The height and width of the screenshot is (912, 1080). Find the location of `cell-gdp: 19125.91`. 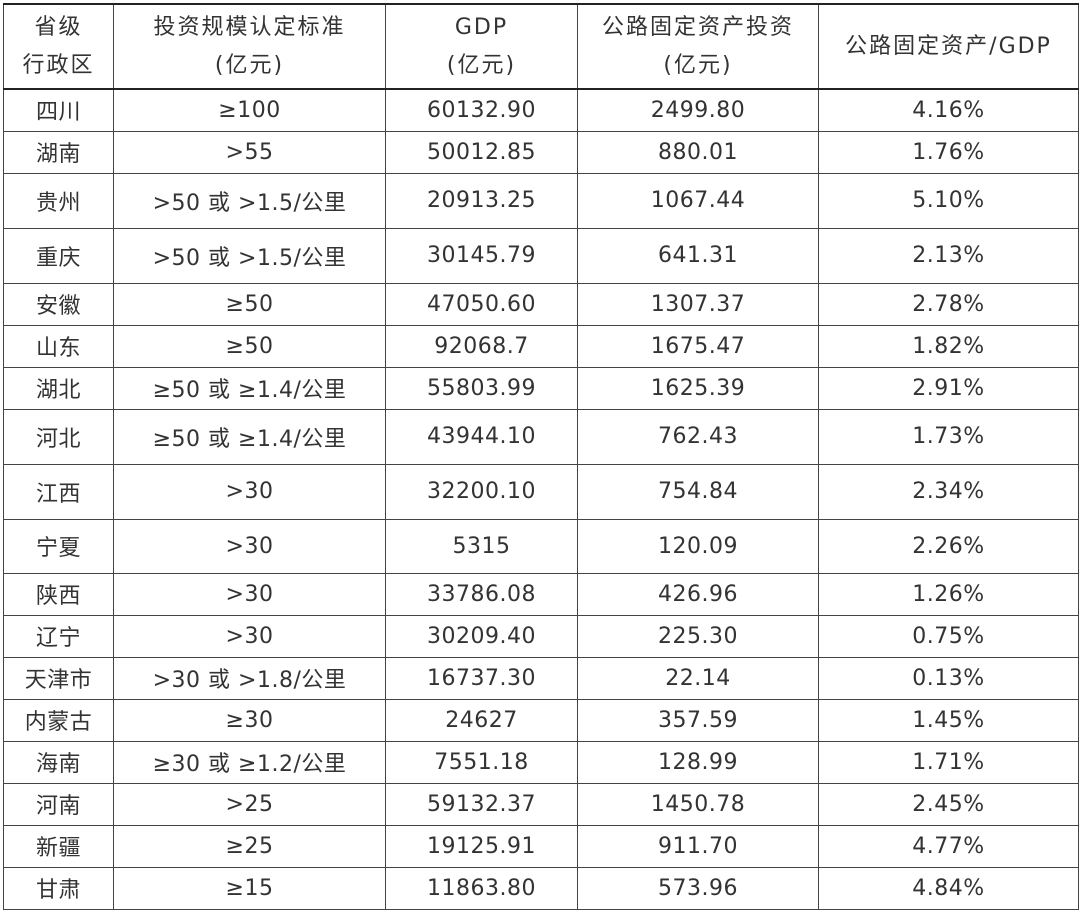

cell-gdp: 19125.91 is located at coordinates (481, 846).